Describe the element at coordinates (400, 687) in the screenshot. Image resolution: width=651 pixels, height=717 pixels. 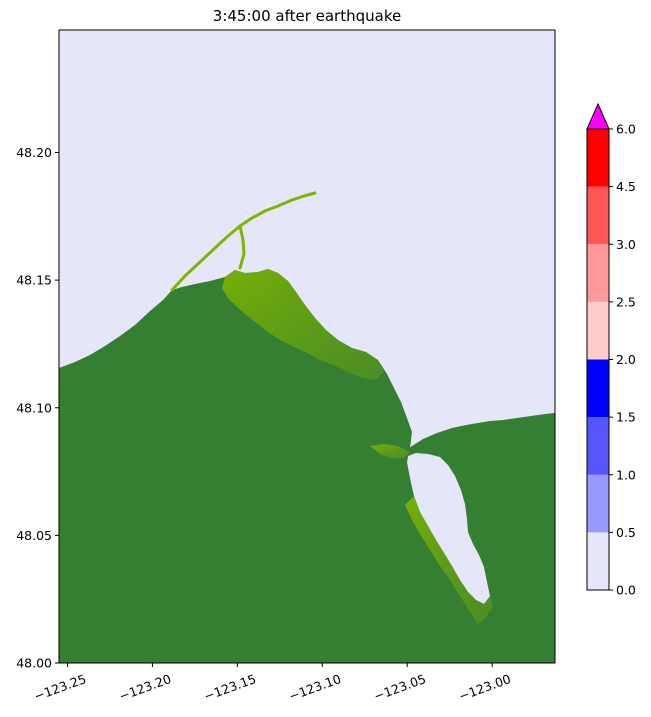
I see `x-tick-label: −123.05` at that location.